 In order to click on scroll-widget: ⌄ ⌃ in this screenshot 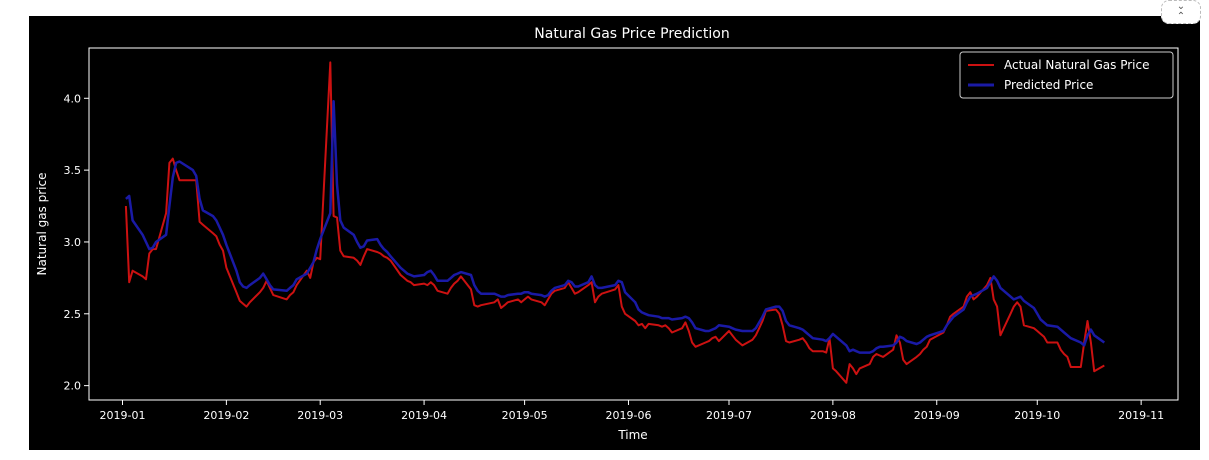, I will do `click(1181, 12)`.